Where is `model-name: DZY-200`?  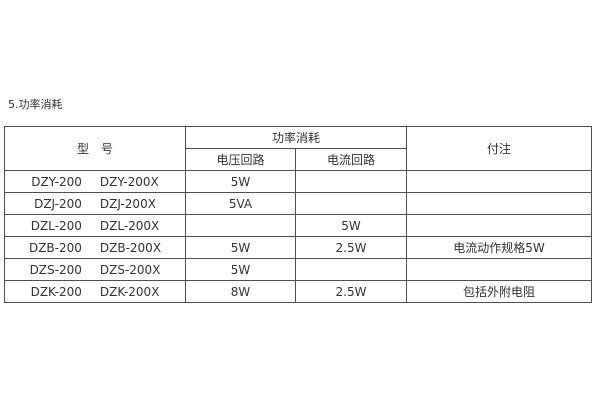
model-name: DZY-200 is located at coordinates (56, 181).